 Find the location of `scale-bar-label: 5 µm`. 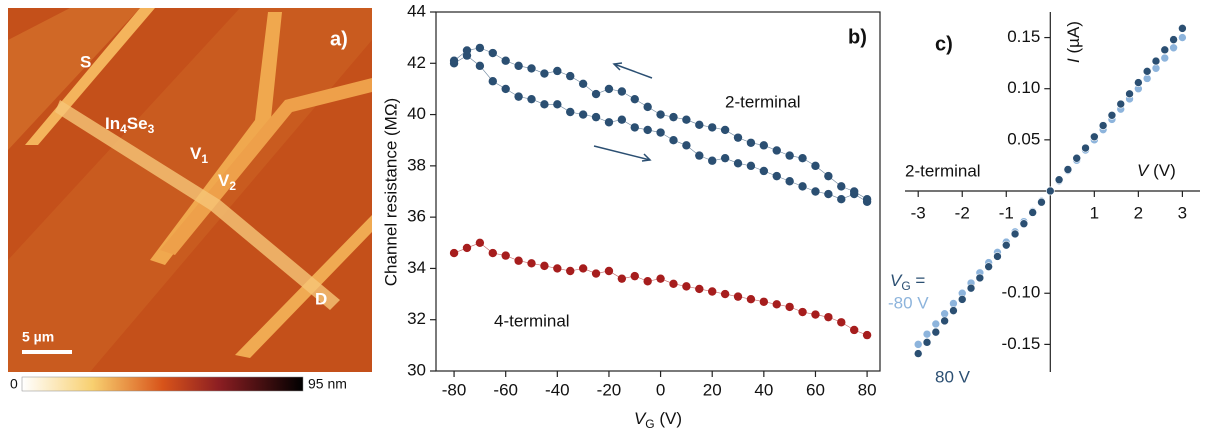

scale-bar-label: 5 µm is located at coordinates (38, 337).